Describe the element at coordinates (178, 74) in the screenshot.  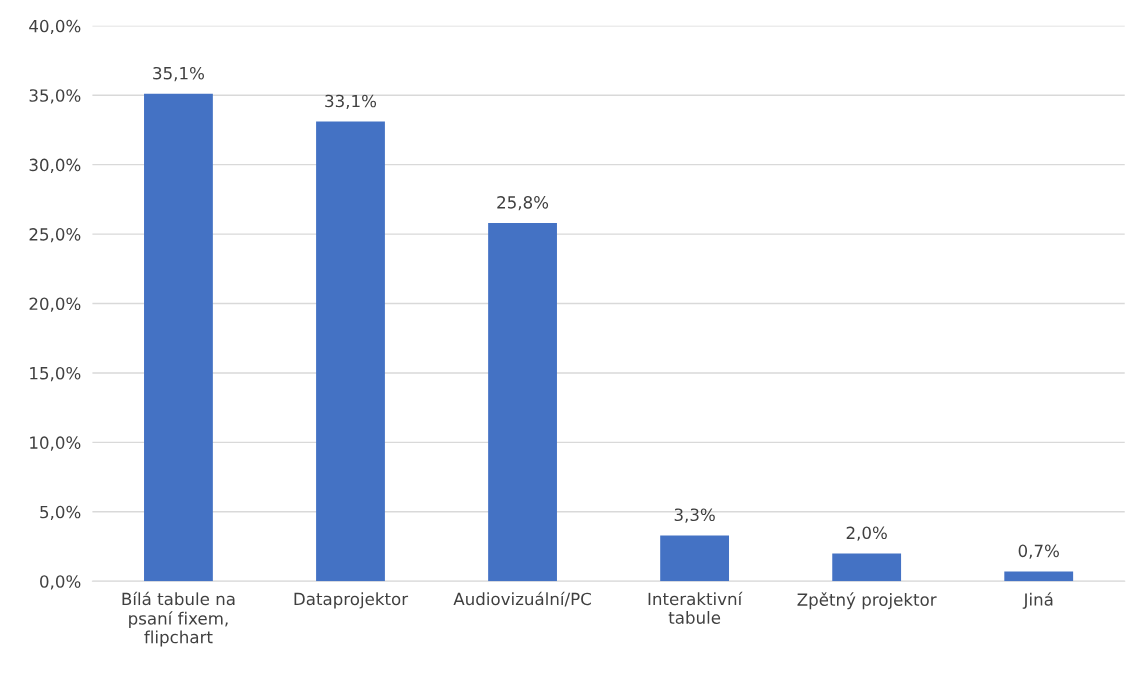
I see `data-label: 35,1%` at that location.